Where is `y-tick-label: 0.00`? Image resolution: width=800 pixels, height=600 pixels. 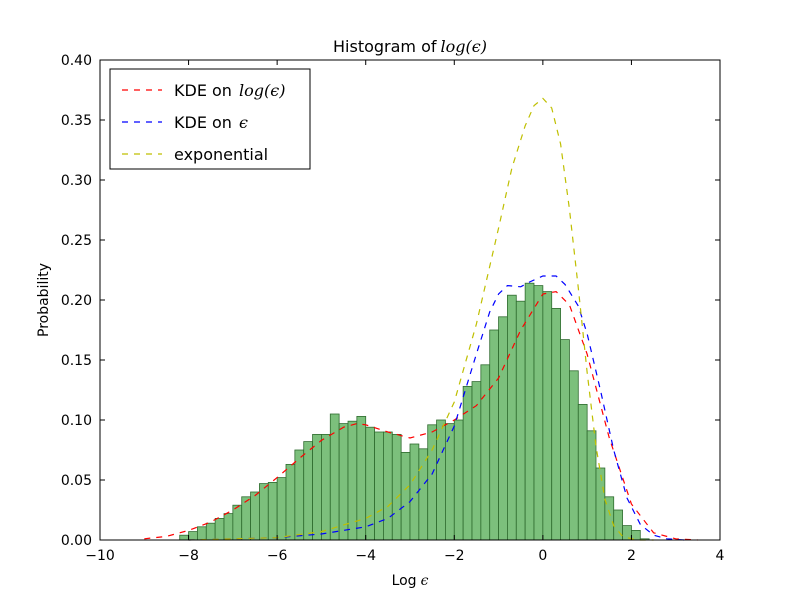 y-tick-label: 0.00 is located at coordinates (76, 541).